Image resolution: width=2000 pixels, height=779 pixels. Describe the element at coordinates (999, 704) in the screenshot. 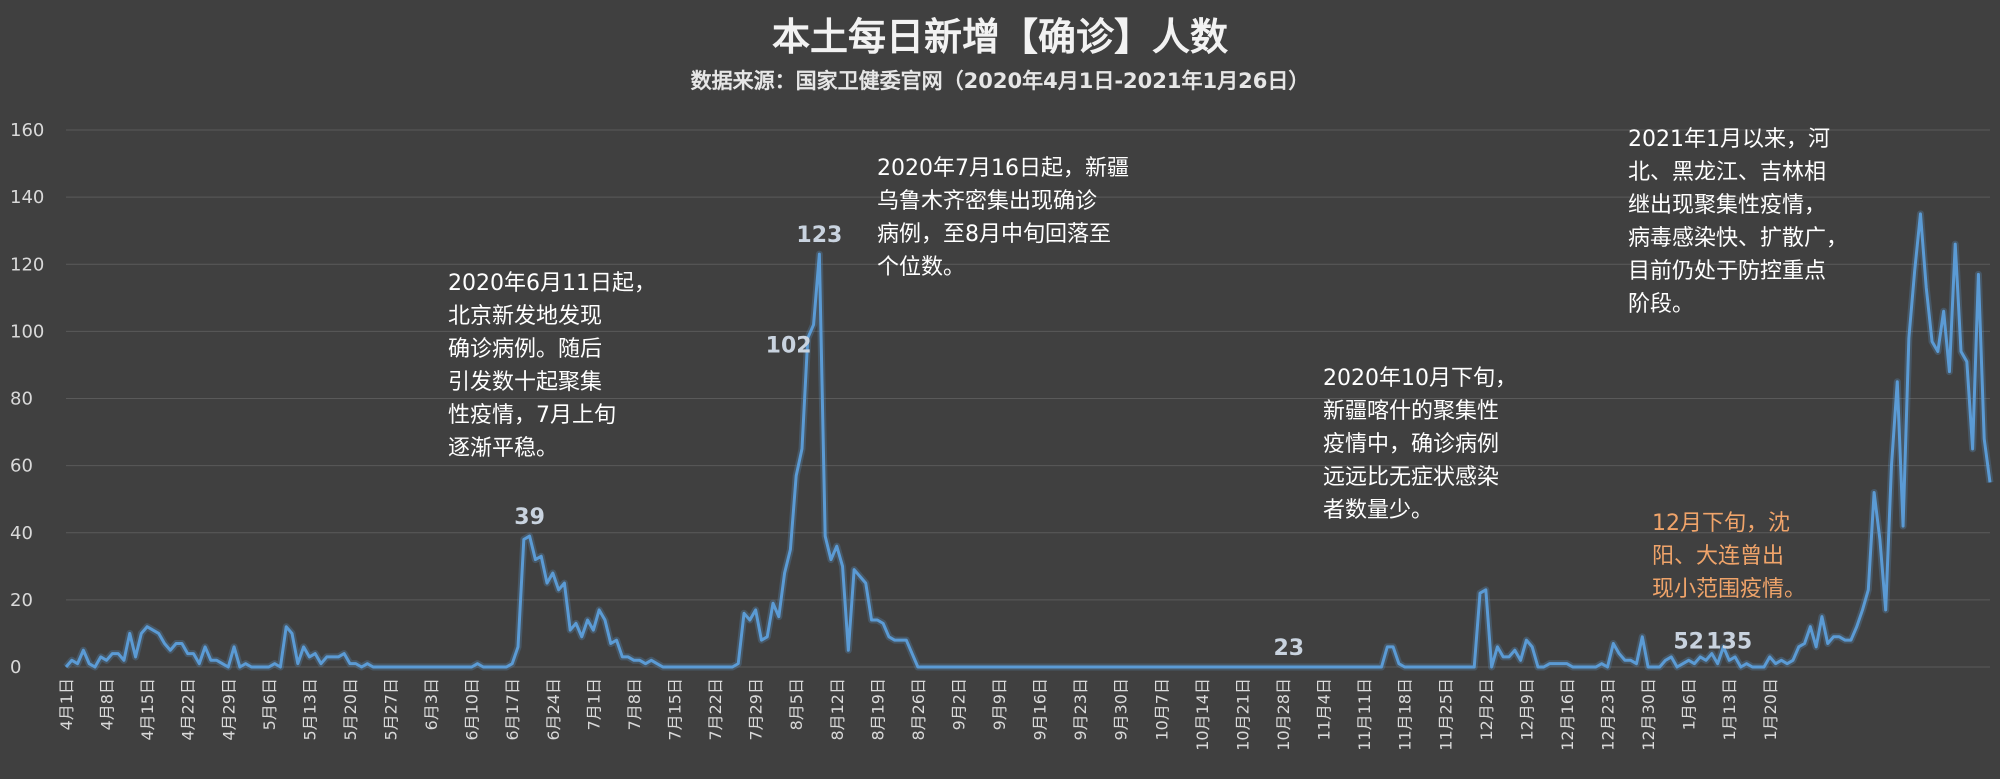

I see `x-tick-label: 9月9日` at that location.